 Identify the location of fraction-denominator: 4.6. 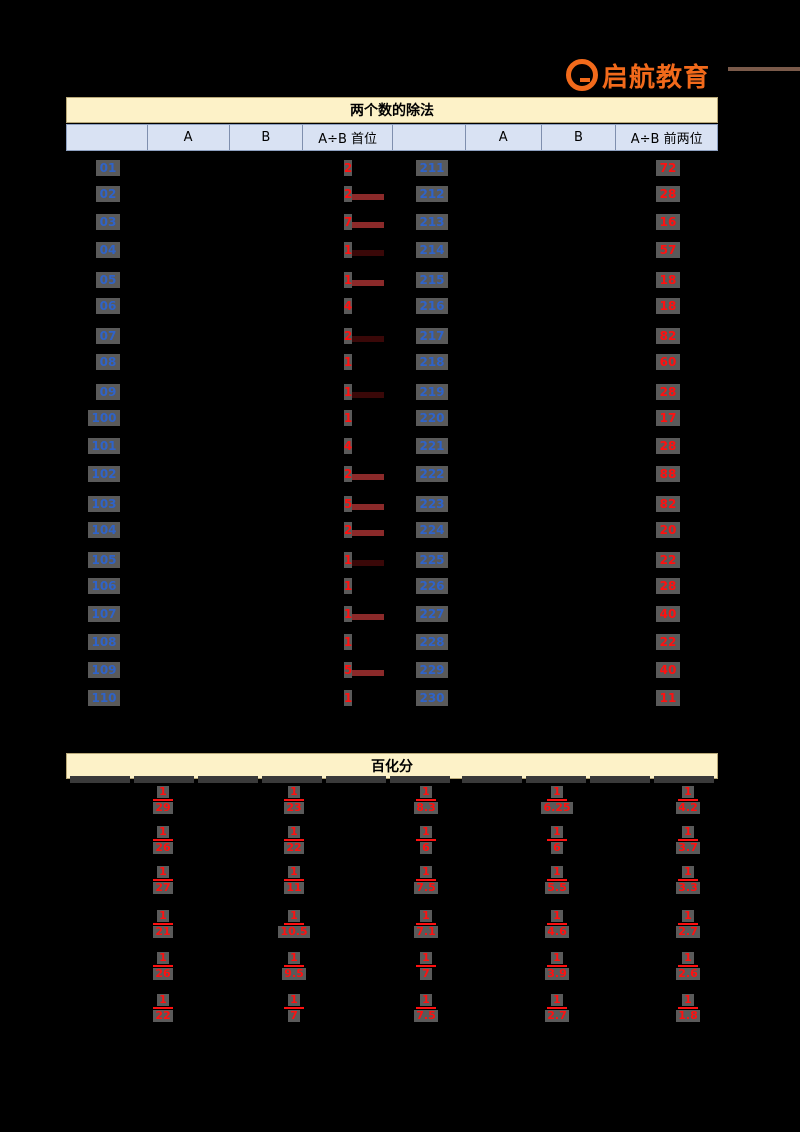
(557, 931).